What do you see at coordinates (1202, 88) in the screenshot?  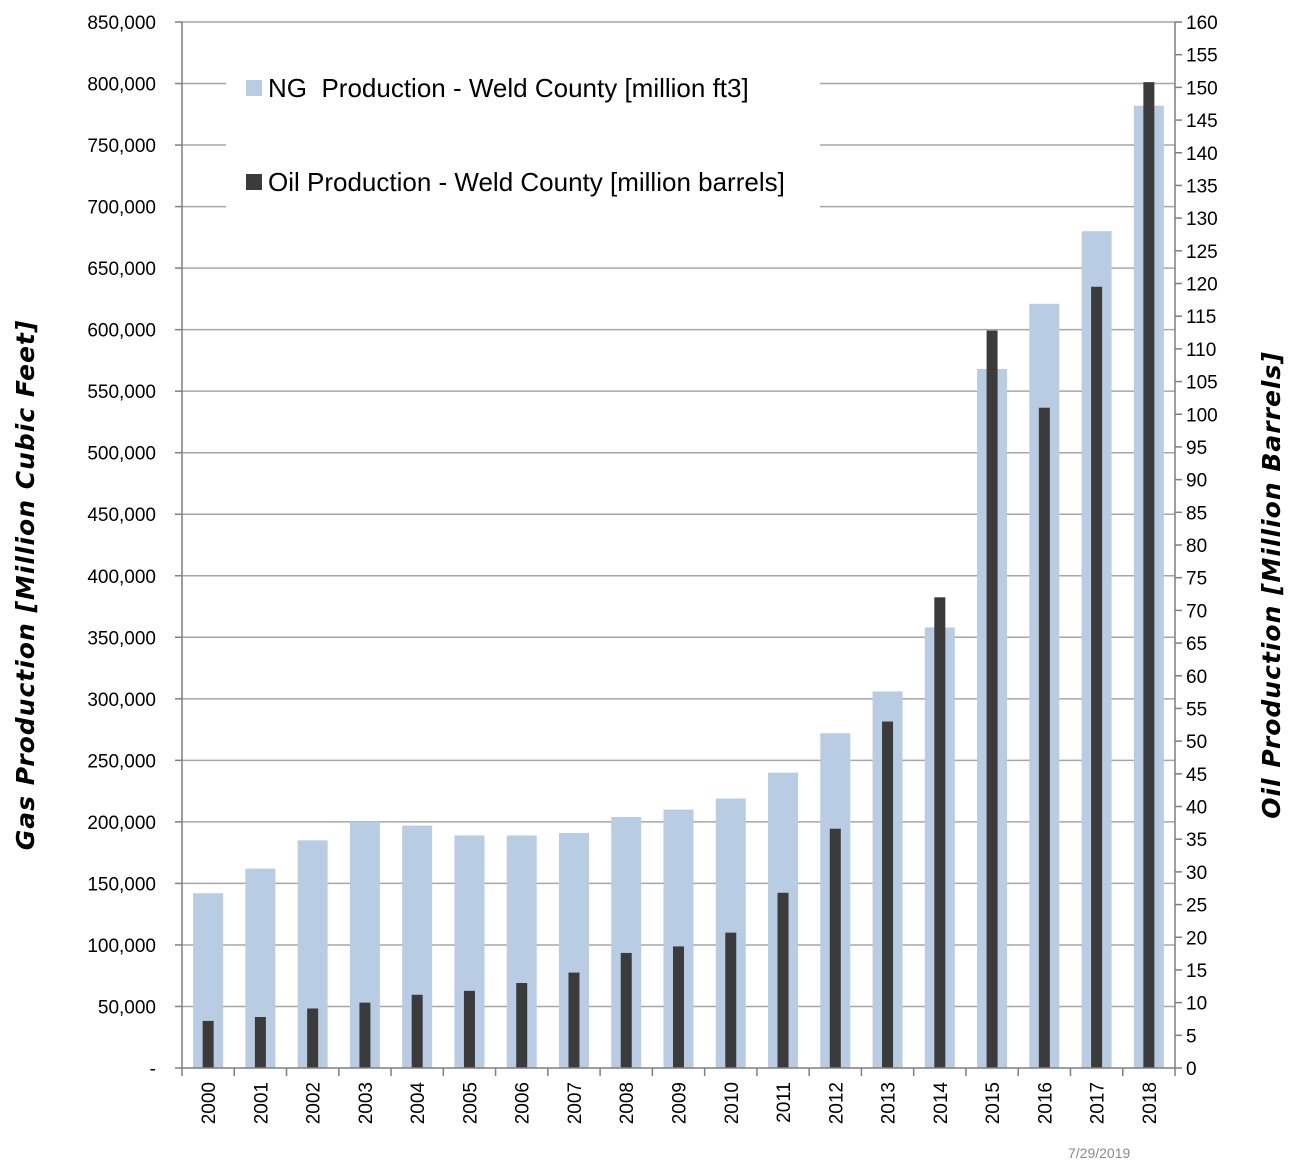 I see `right-y-tick-label: 150` at bounding box center [1202, 88].